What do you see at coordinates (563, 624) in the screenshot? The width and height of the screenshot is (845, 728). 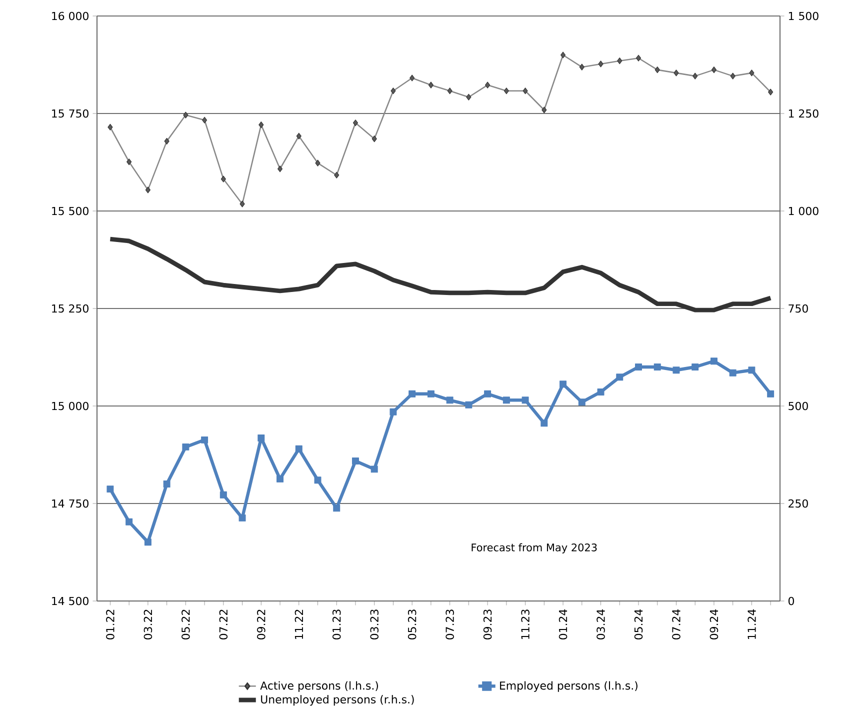 I see `x-tick-label: 01.24` at bounding box center [563, 624].